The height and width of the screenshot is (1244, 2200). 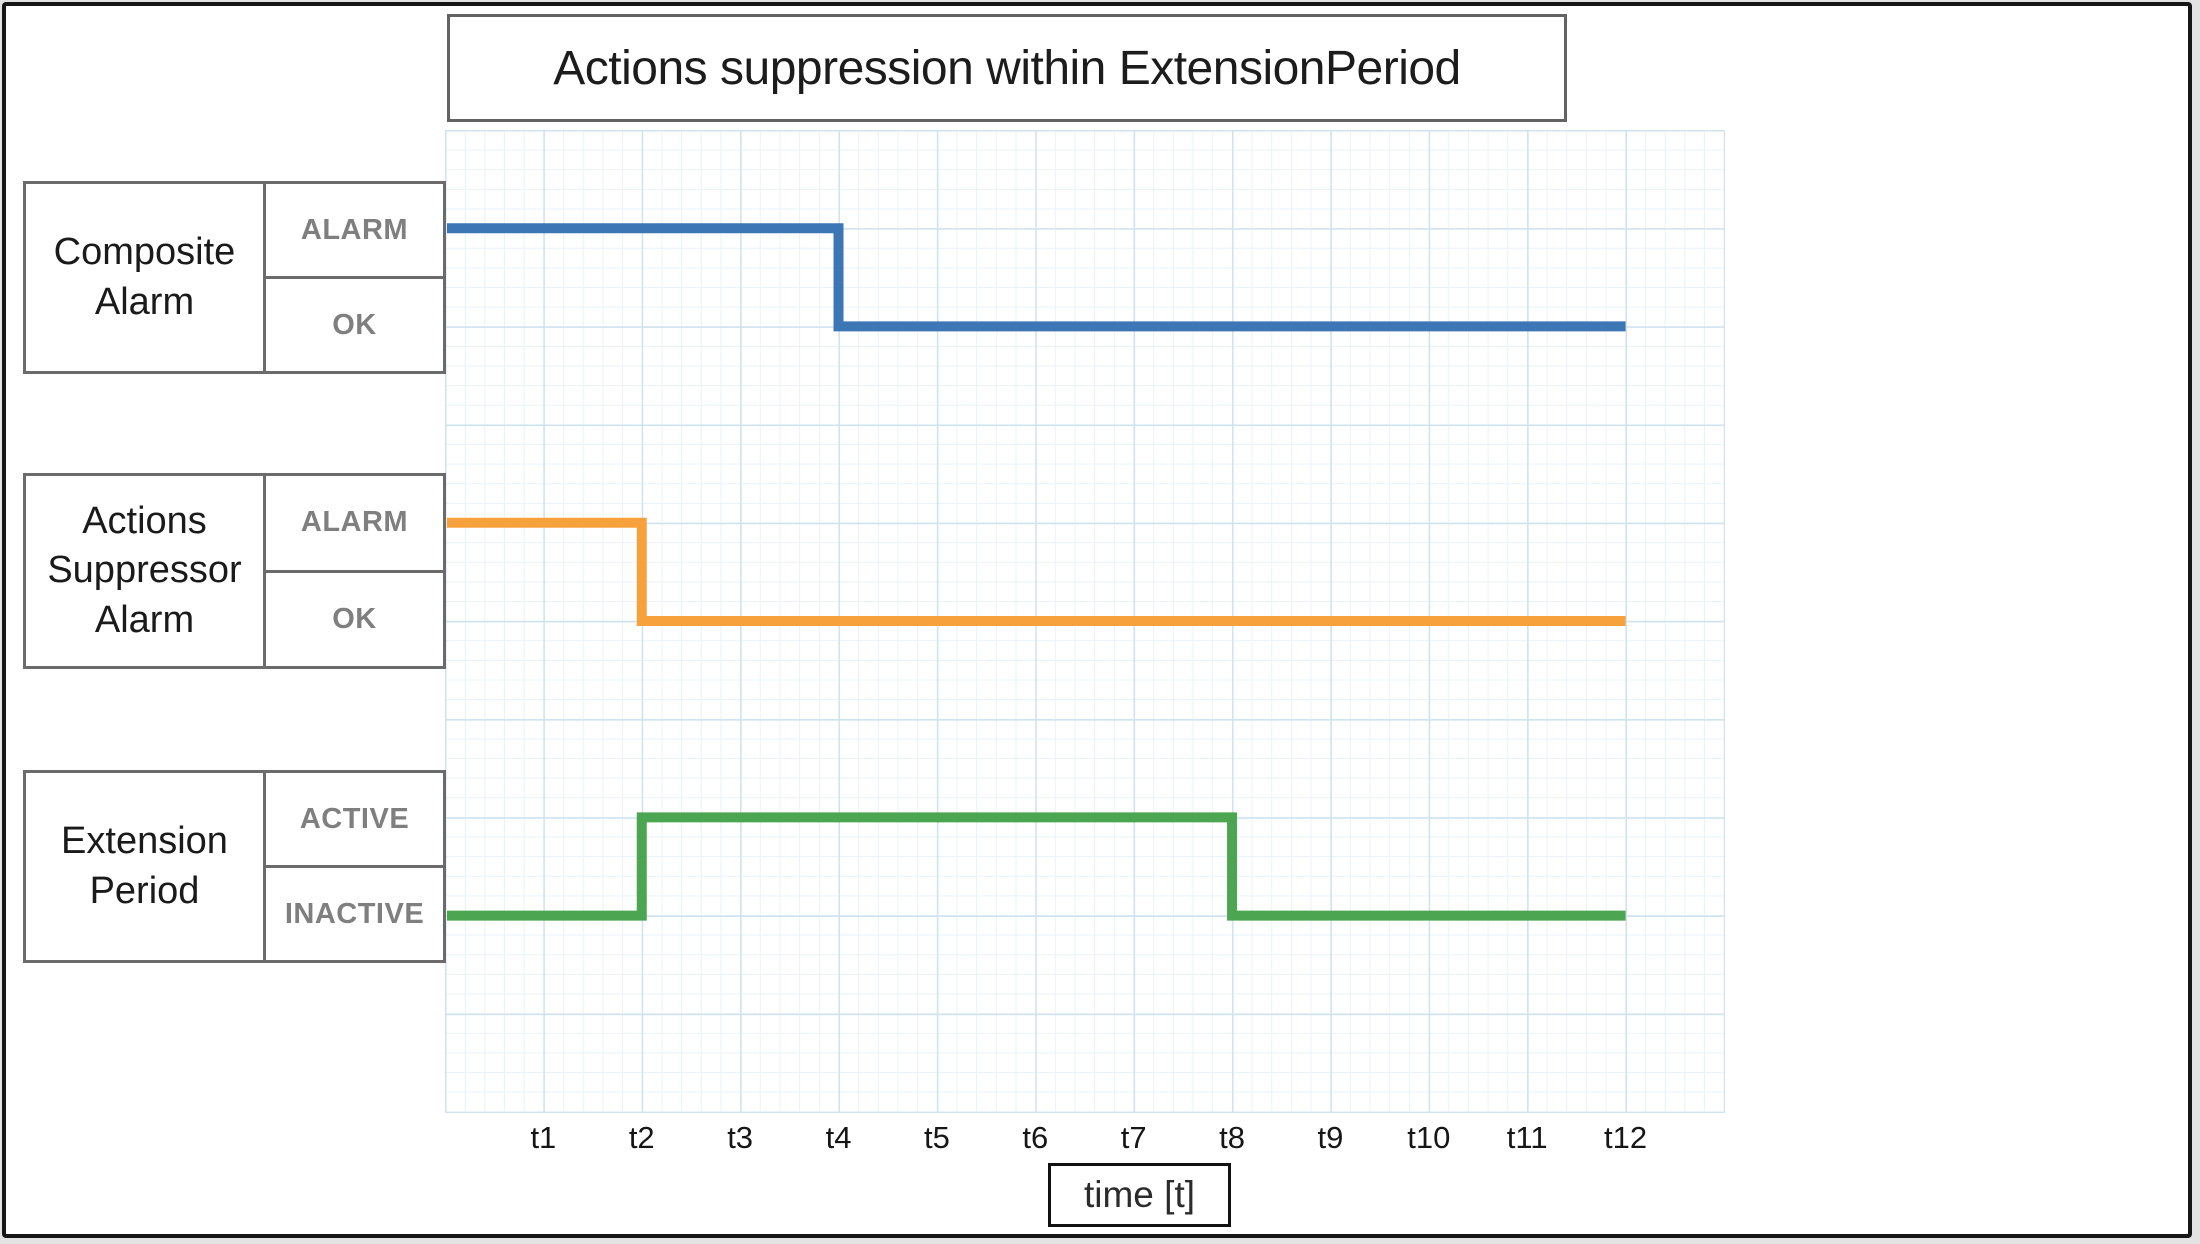 I want to click on legend-composite-alarm: Composite Alarm ALARM OK, so click(x=234, y=277).